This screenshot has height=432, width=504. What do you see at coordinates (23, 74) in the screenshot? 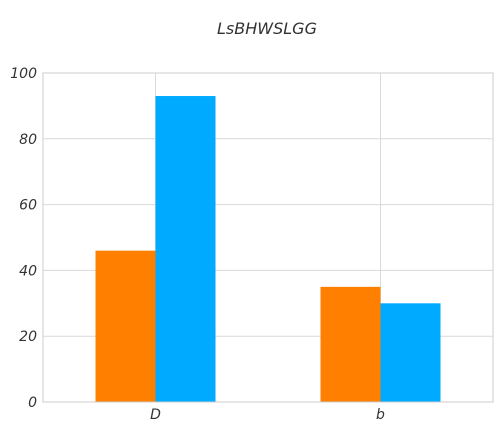
I see `y-tick-label: 100` at bounding box center [23, 74].